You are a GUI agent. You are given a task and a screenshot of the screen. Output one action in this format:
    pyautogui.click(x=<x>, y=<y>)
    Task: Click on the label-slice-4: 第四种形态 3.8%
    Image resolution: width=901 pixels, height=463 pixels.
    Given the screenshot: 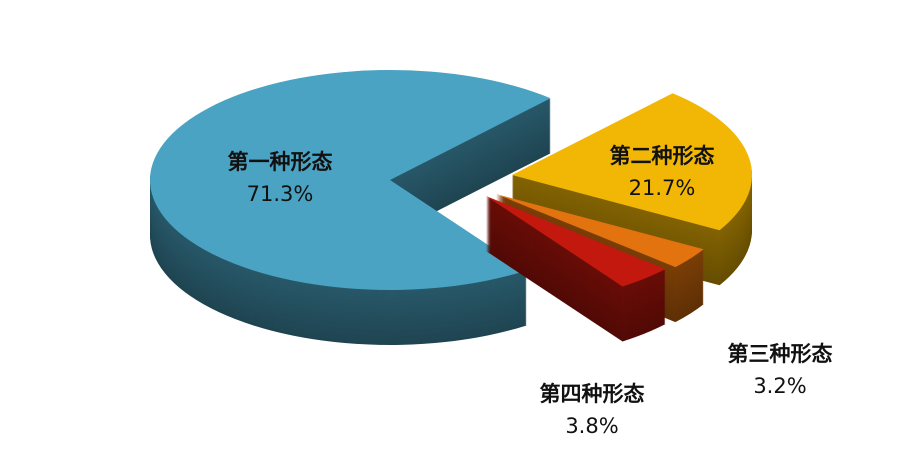 What is the action you would take?
    pyautogui.click(x=592, y=410)
    